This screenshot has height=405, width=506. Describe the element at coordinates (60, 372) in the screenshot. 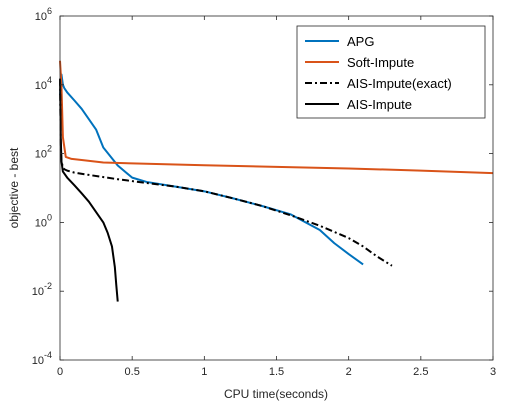

I see `x-tick-label: 0` at that location.